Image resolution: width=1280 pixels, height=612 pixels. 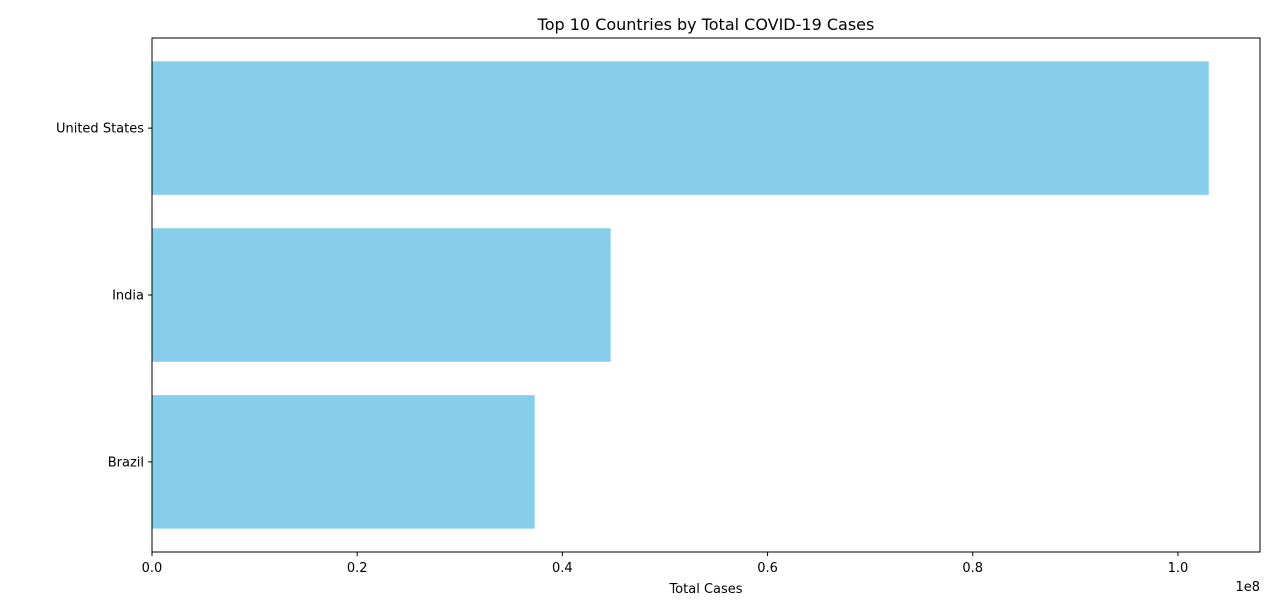 I want to click on x-tick-label: 0.2, so click(x=357, y=568).